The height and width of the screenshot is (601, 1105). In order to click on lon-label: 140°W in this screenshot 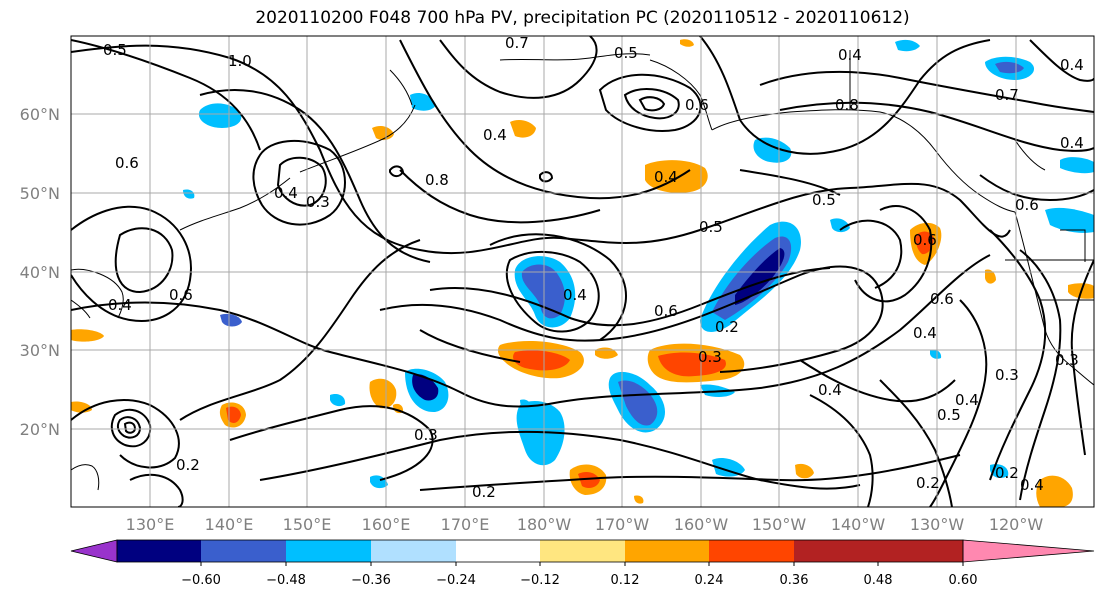, I will do `click(858, 524)`.